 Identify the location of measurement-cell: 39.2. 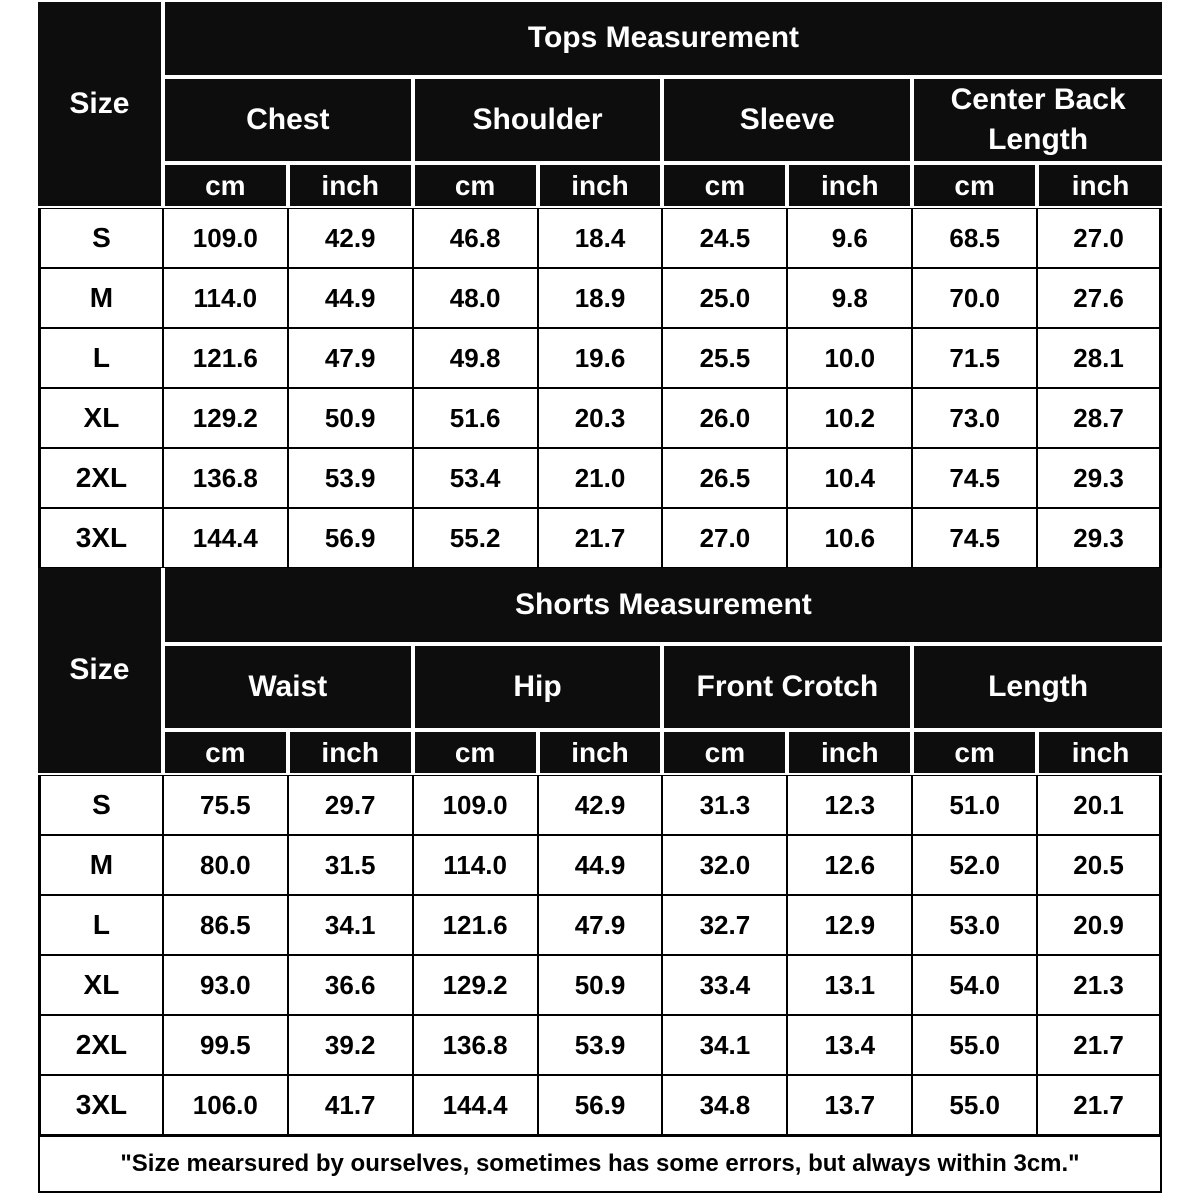
(350, 1045).